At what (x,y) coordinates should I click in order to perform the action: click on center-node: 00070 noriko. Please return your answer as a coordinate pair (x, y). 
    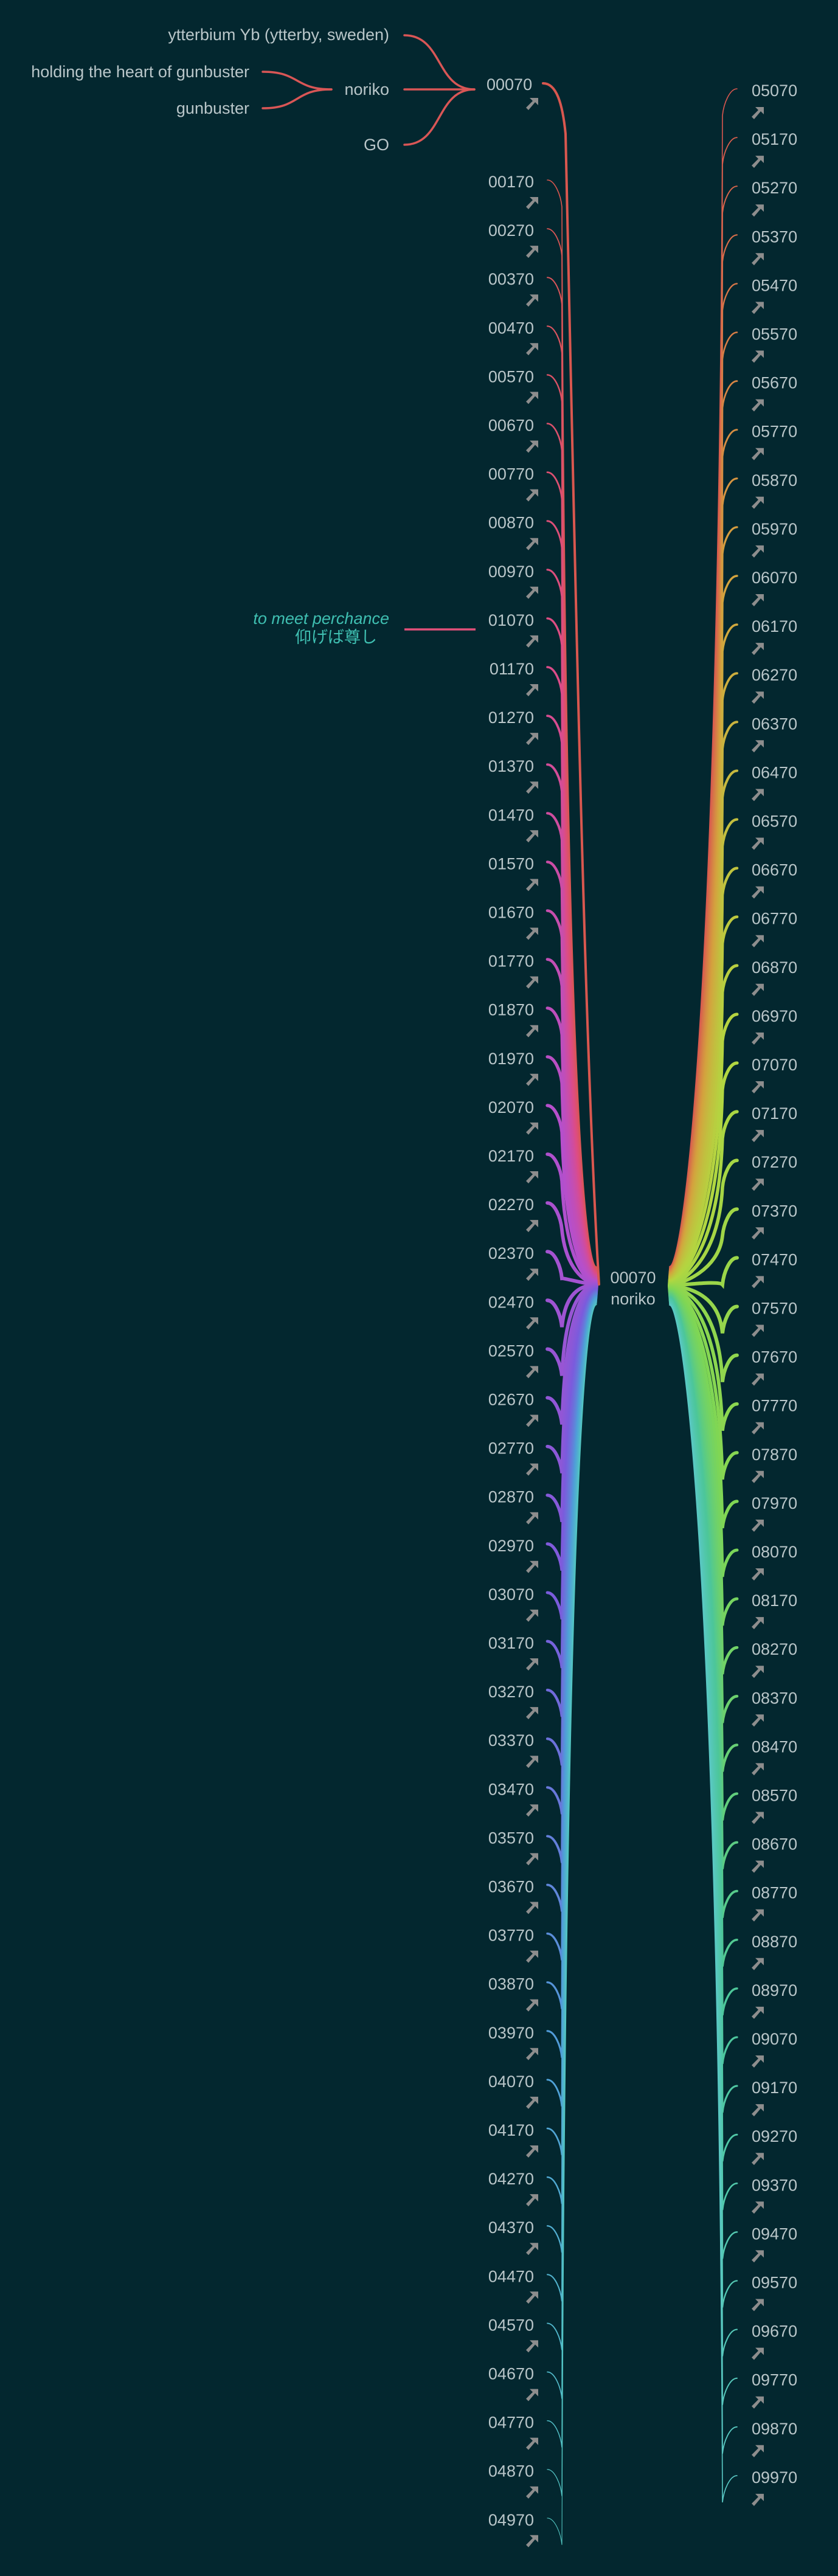
    Looking at the image, I should click on (633, 1288).